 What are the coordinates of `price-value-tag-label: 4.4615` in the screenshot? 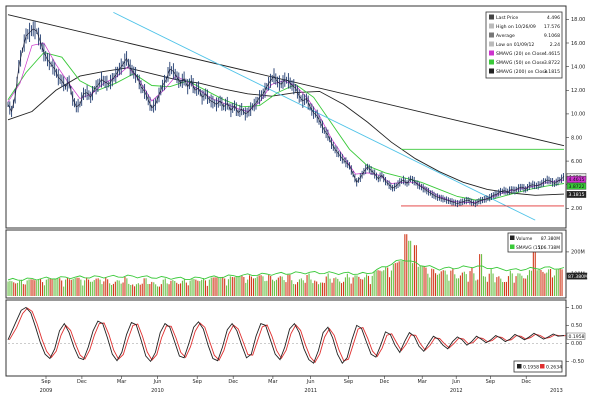 It's located at (577, 180).